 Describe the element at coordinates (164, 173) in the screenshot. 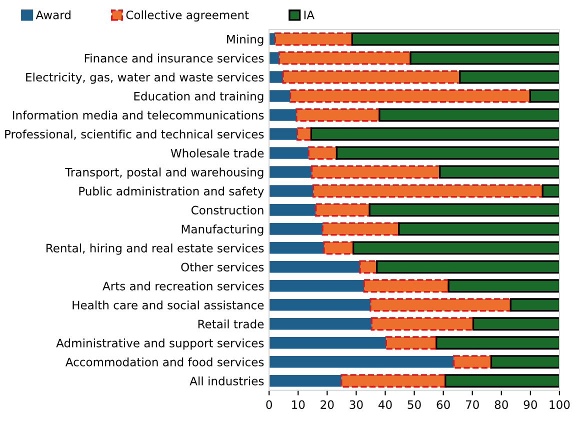

I see `y-tick-label: Transport, postal and warehousing` at that location.